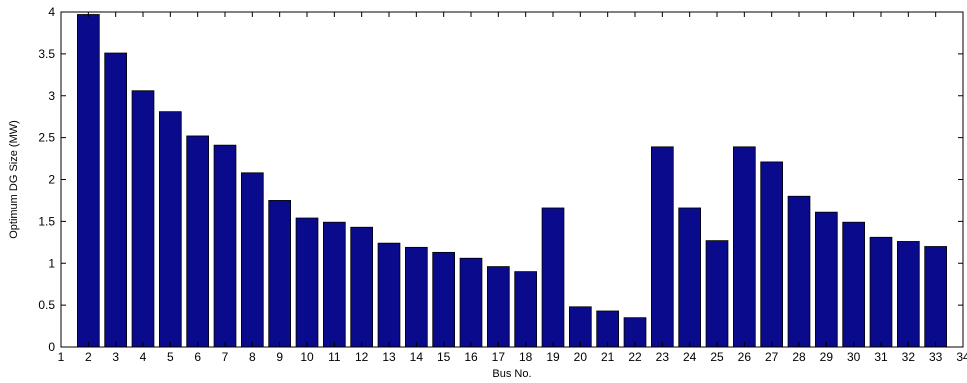 The width and height of the screenshot is (967, 383). I want to click on x-tick-label: 14, so click(417, 357).